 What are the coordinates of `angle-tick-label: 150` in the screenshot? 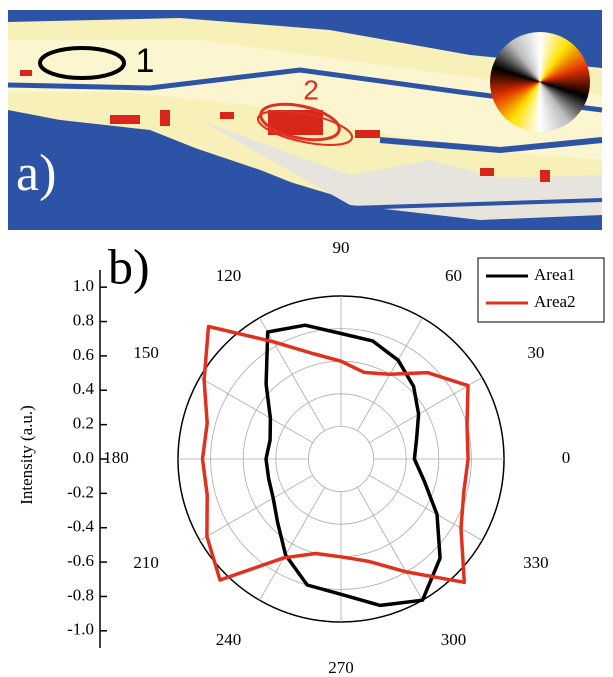 It's located at (146, 352).